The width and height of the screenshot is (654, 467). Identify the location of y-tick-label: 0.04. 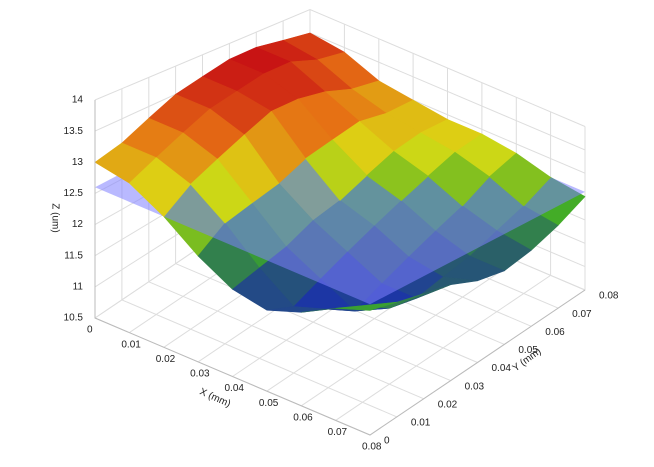
(502, 368).